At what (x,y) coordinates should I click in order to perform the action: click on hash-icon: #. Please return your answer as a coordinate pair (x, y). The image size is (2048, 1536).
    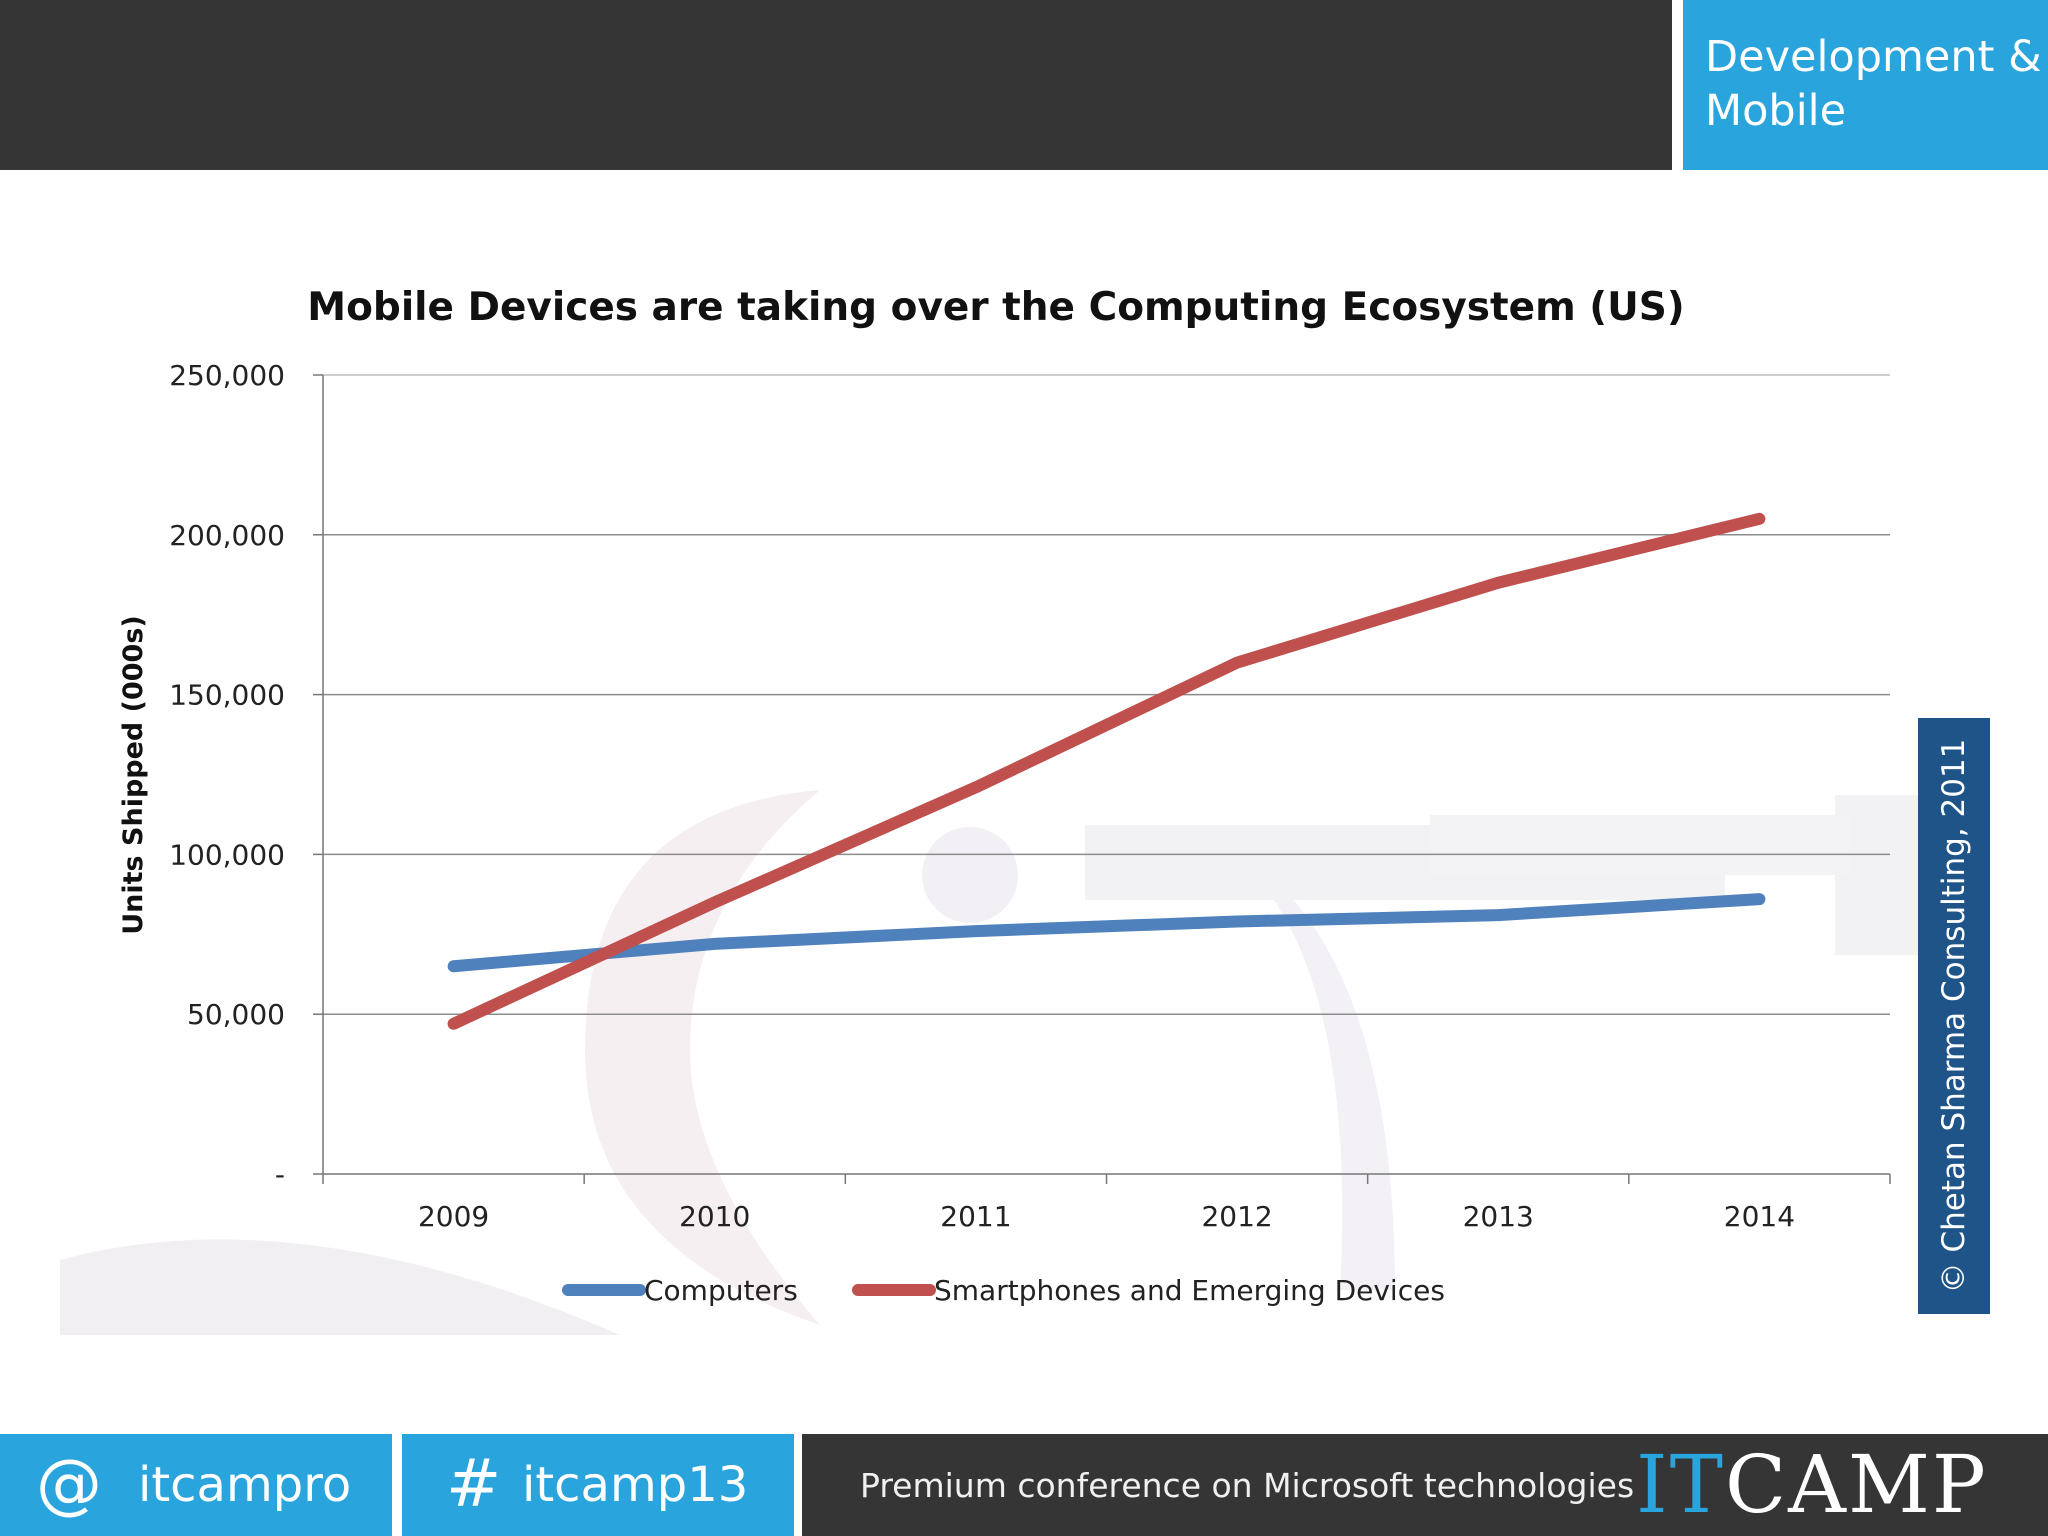
    Looking at the image, I should click on (474, 1483).